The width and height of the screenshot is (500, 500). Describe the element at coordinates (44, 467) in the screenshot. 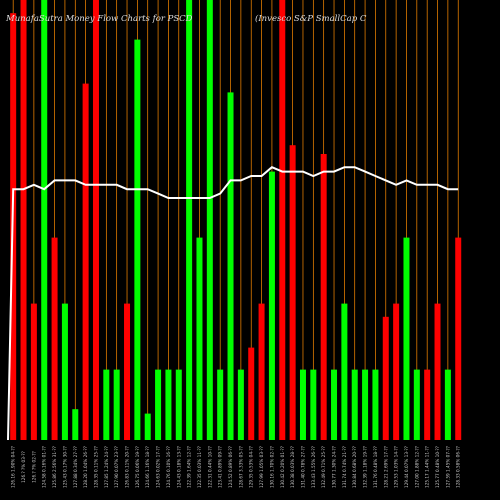

I see `x-tick-label: 124.58 0.16% 01-??` at that location.